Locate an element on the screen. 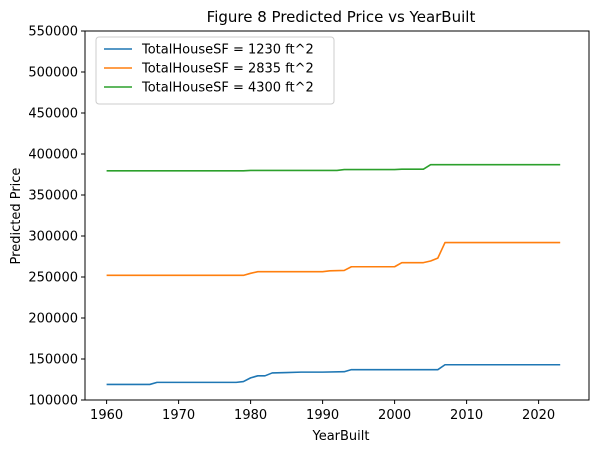 Image resolution: width=598 pixels, height=453 pixels. legend-label: TotalHouseSF = 2835 ft^2 is located at coordinates (227, 69).